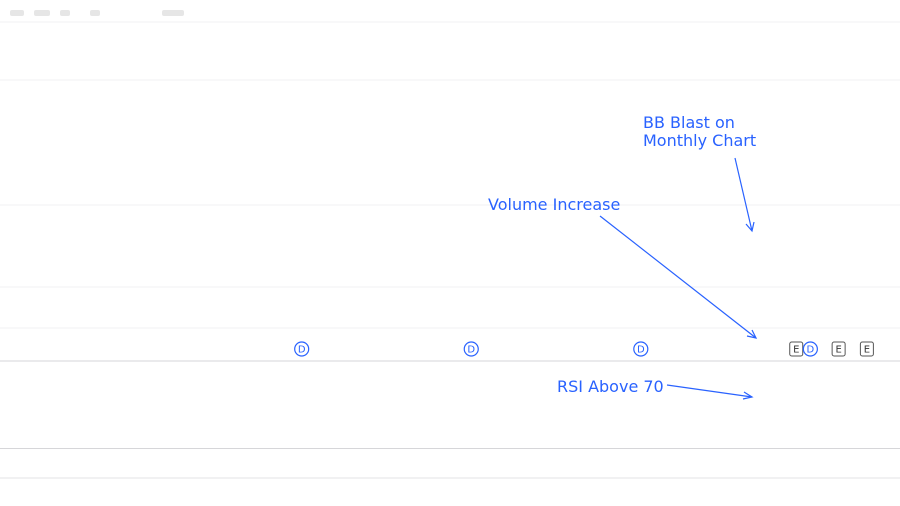 The width and height of the screenshot is (900, 506). What do you see at coordinates (97, 13) in the screenshot?
I see `toolbar` at bounding box center [97, 13].